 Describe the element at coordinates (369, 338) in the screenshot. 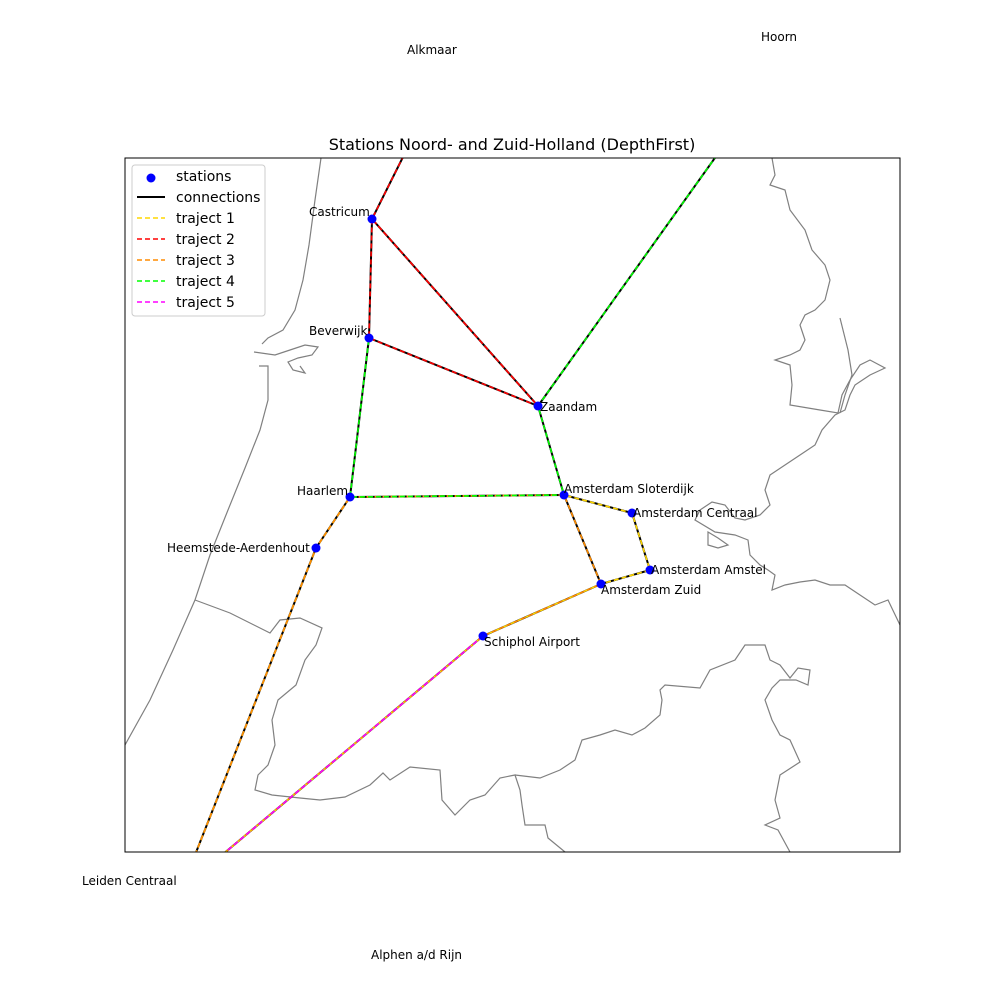

I see `station-marker-beverwijk` at that location.